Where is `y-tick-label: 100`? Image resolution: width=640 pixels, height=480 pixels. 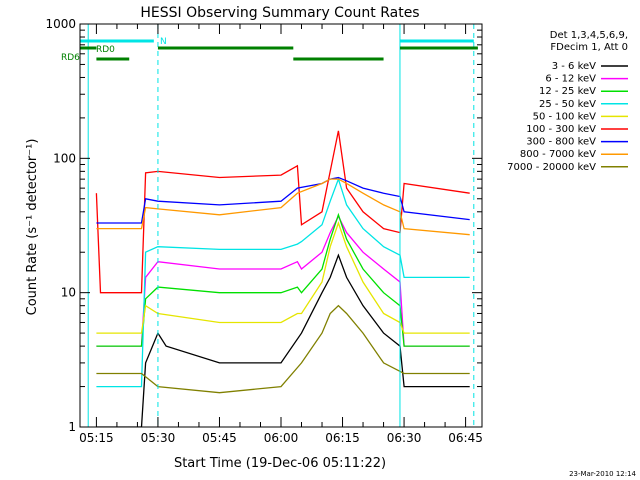 y-tick-label: 100 is located at coordinates (64, 158).